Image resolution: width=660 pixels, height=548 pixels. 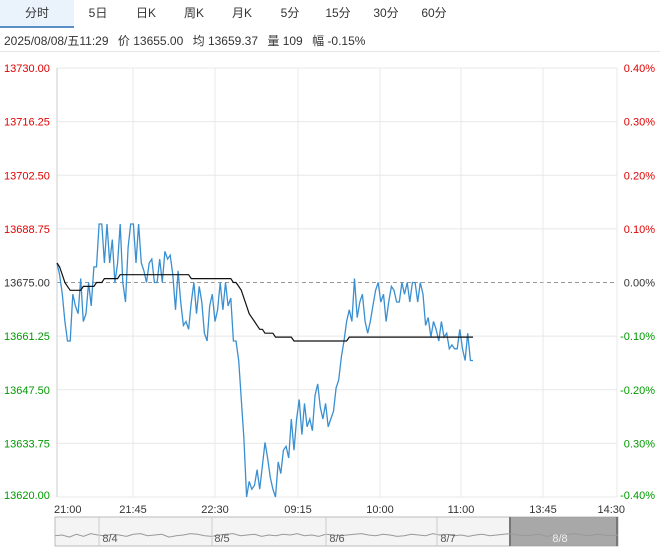 What do you see at coordinates (27, 69) in the screenshot?
I see `y-tick-label-left: 13730.00` at bounding box center [27, 69].